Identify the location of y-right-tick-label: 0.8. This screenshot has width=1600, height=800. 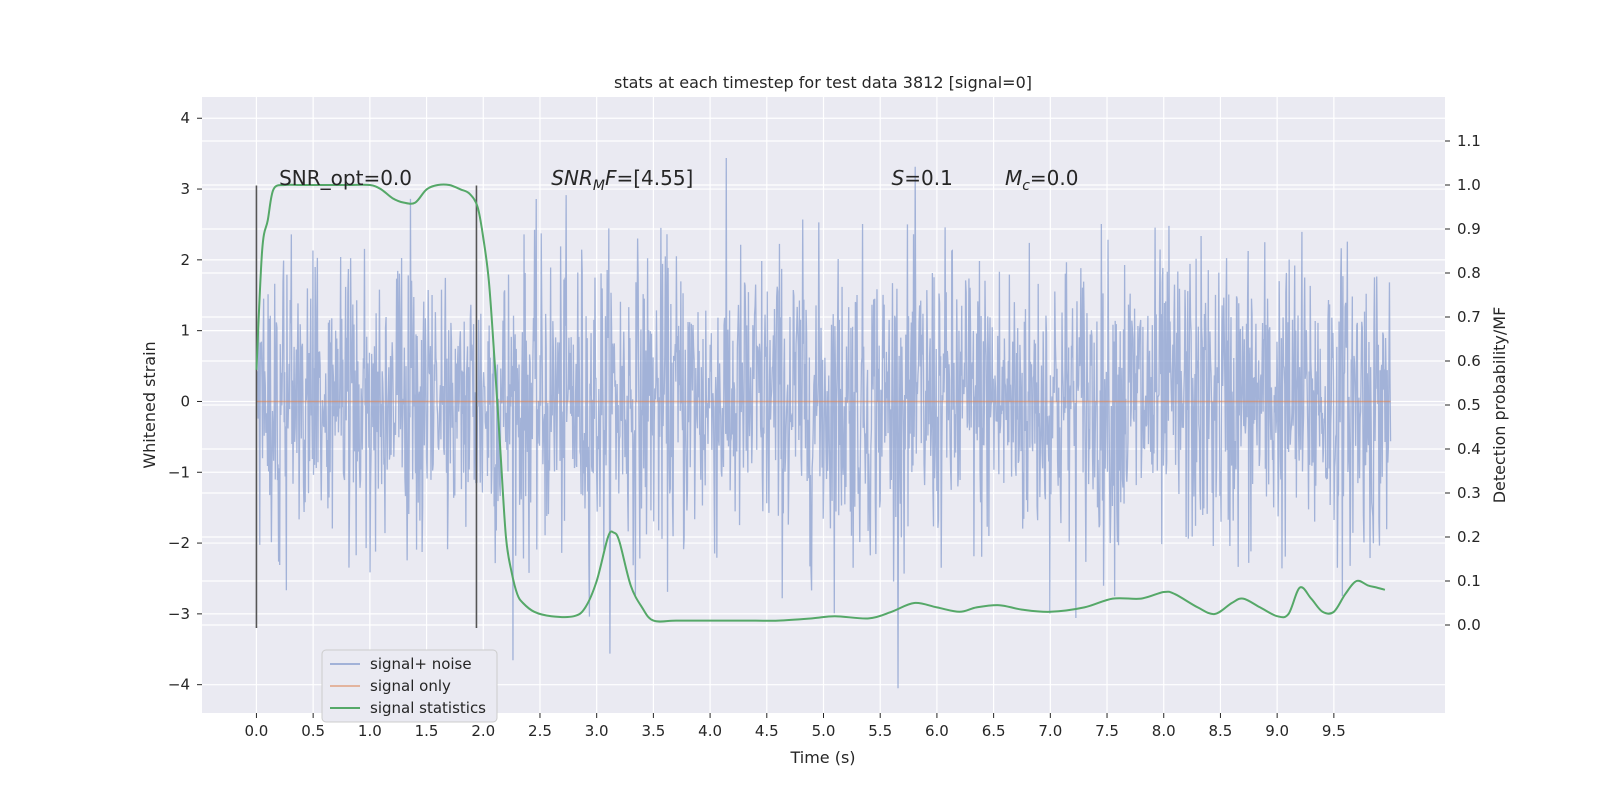
(1469, 273).